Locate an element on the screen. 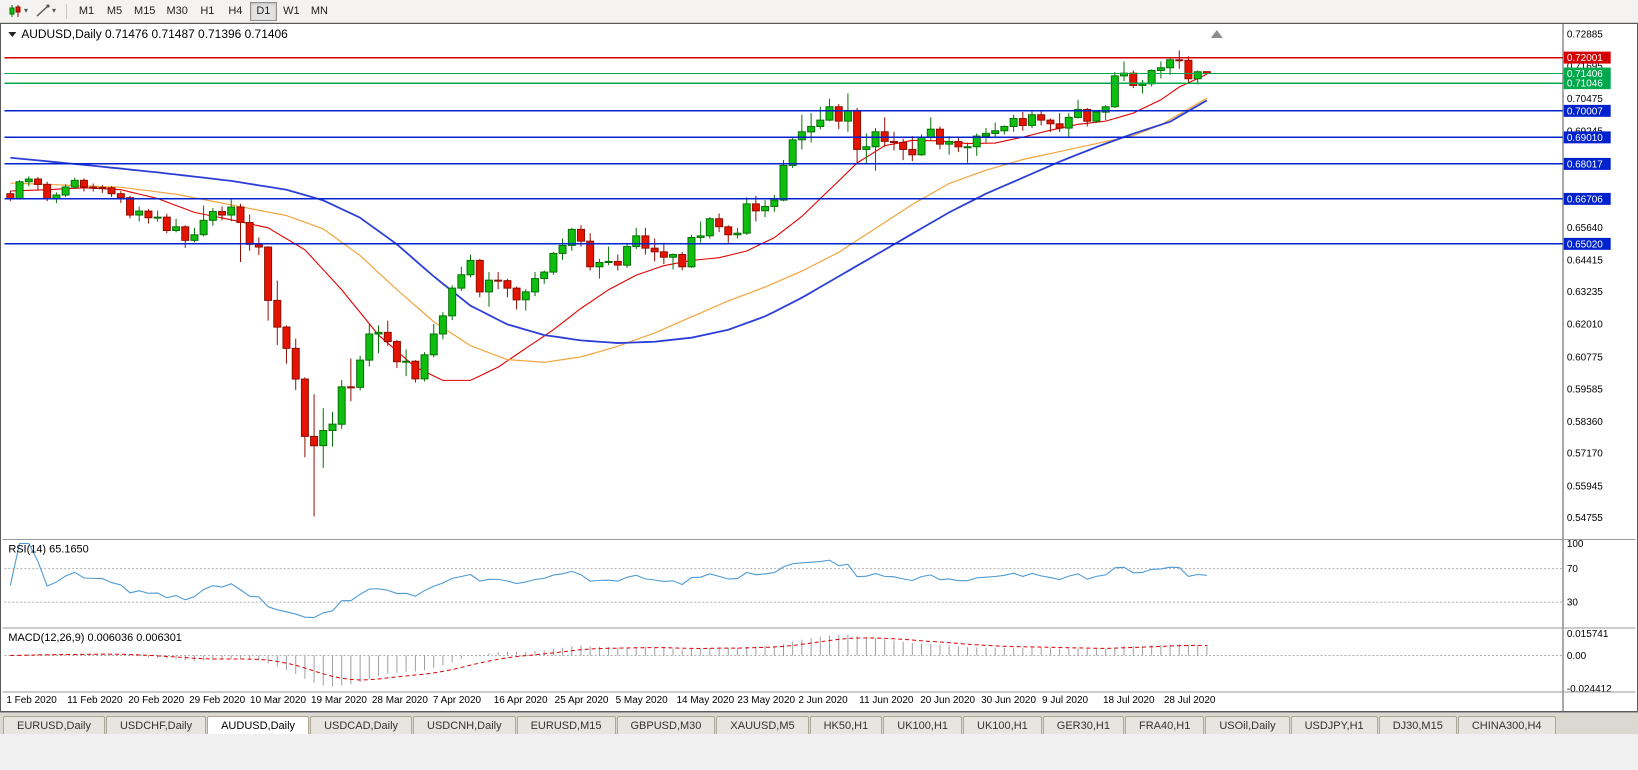  rsi-label: RSI(14) 65.1650 is located at coordinates (48, 549).